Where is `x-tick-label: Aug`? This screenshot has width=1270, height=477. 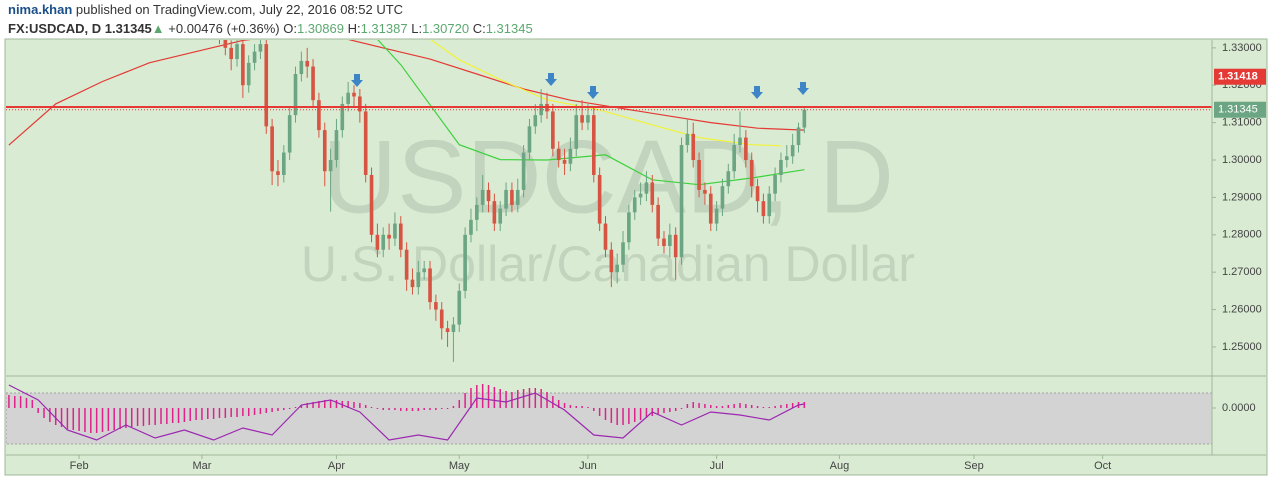 x-tick-label: Aug is located at coordinates (840, 466).